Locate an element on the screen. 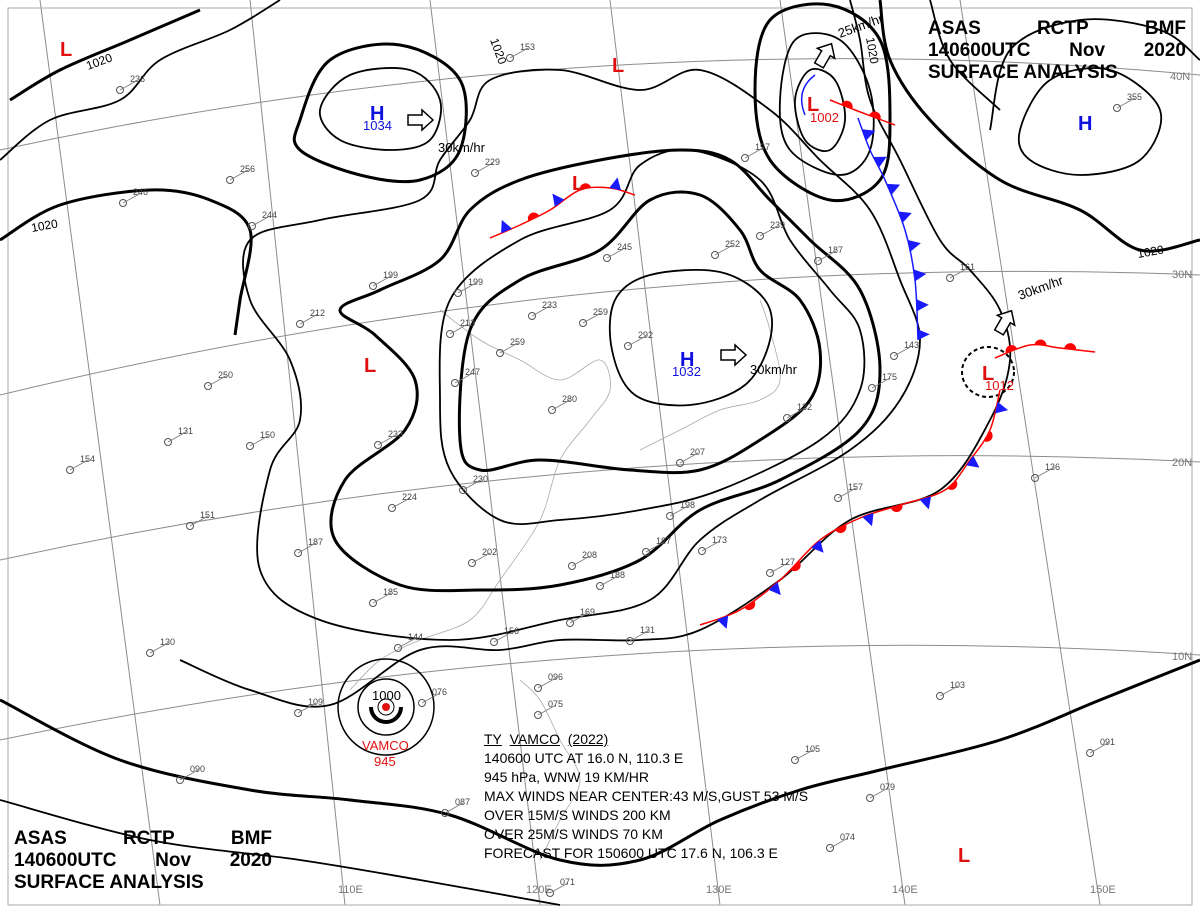 This screenshot has width=1200, height=920. typhoon-circle is located at coordinates (386, 707).